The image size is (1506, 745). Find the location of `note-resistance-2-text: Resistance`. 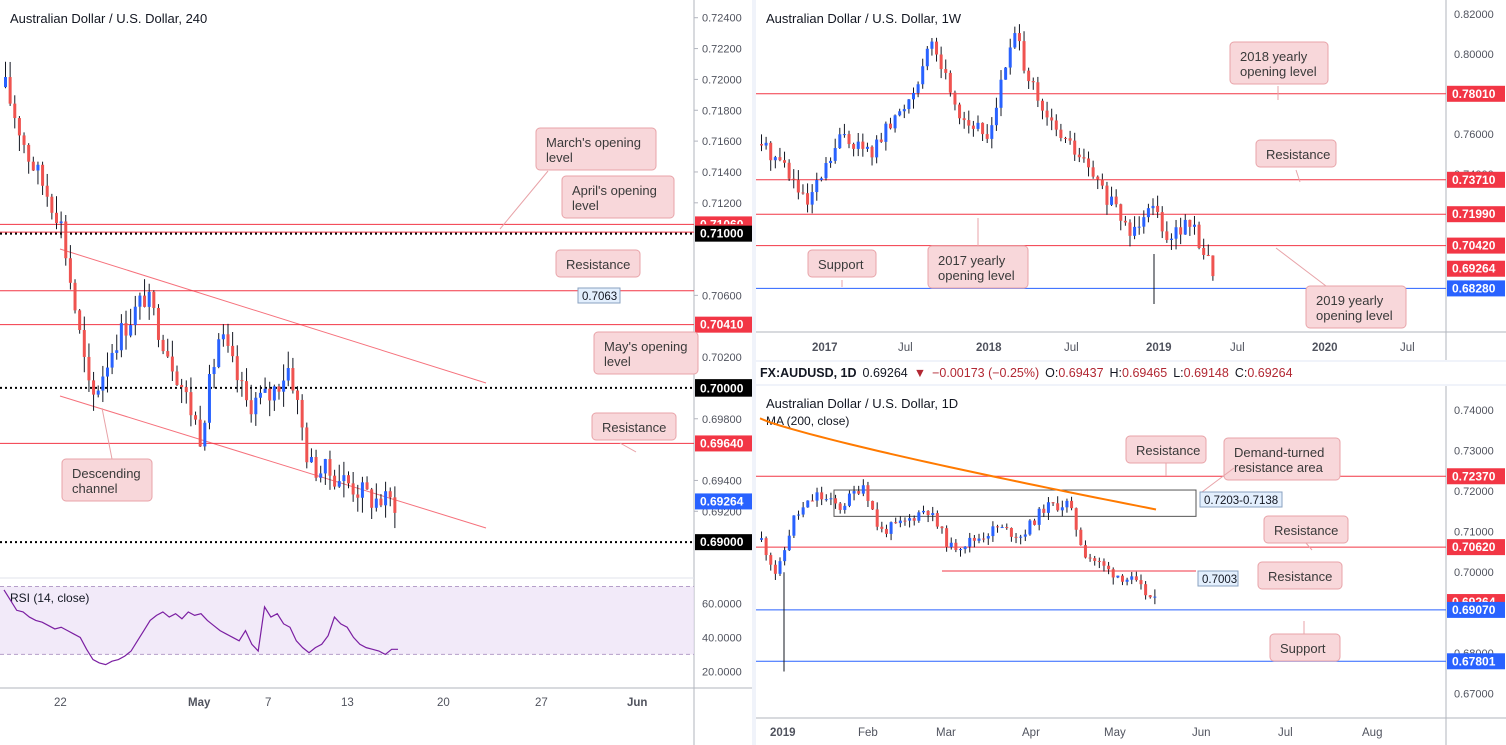

note-resistance-2-text: Resistance is located at coordinates (1306, 530).